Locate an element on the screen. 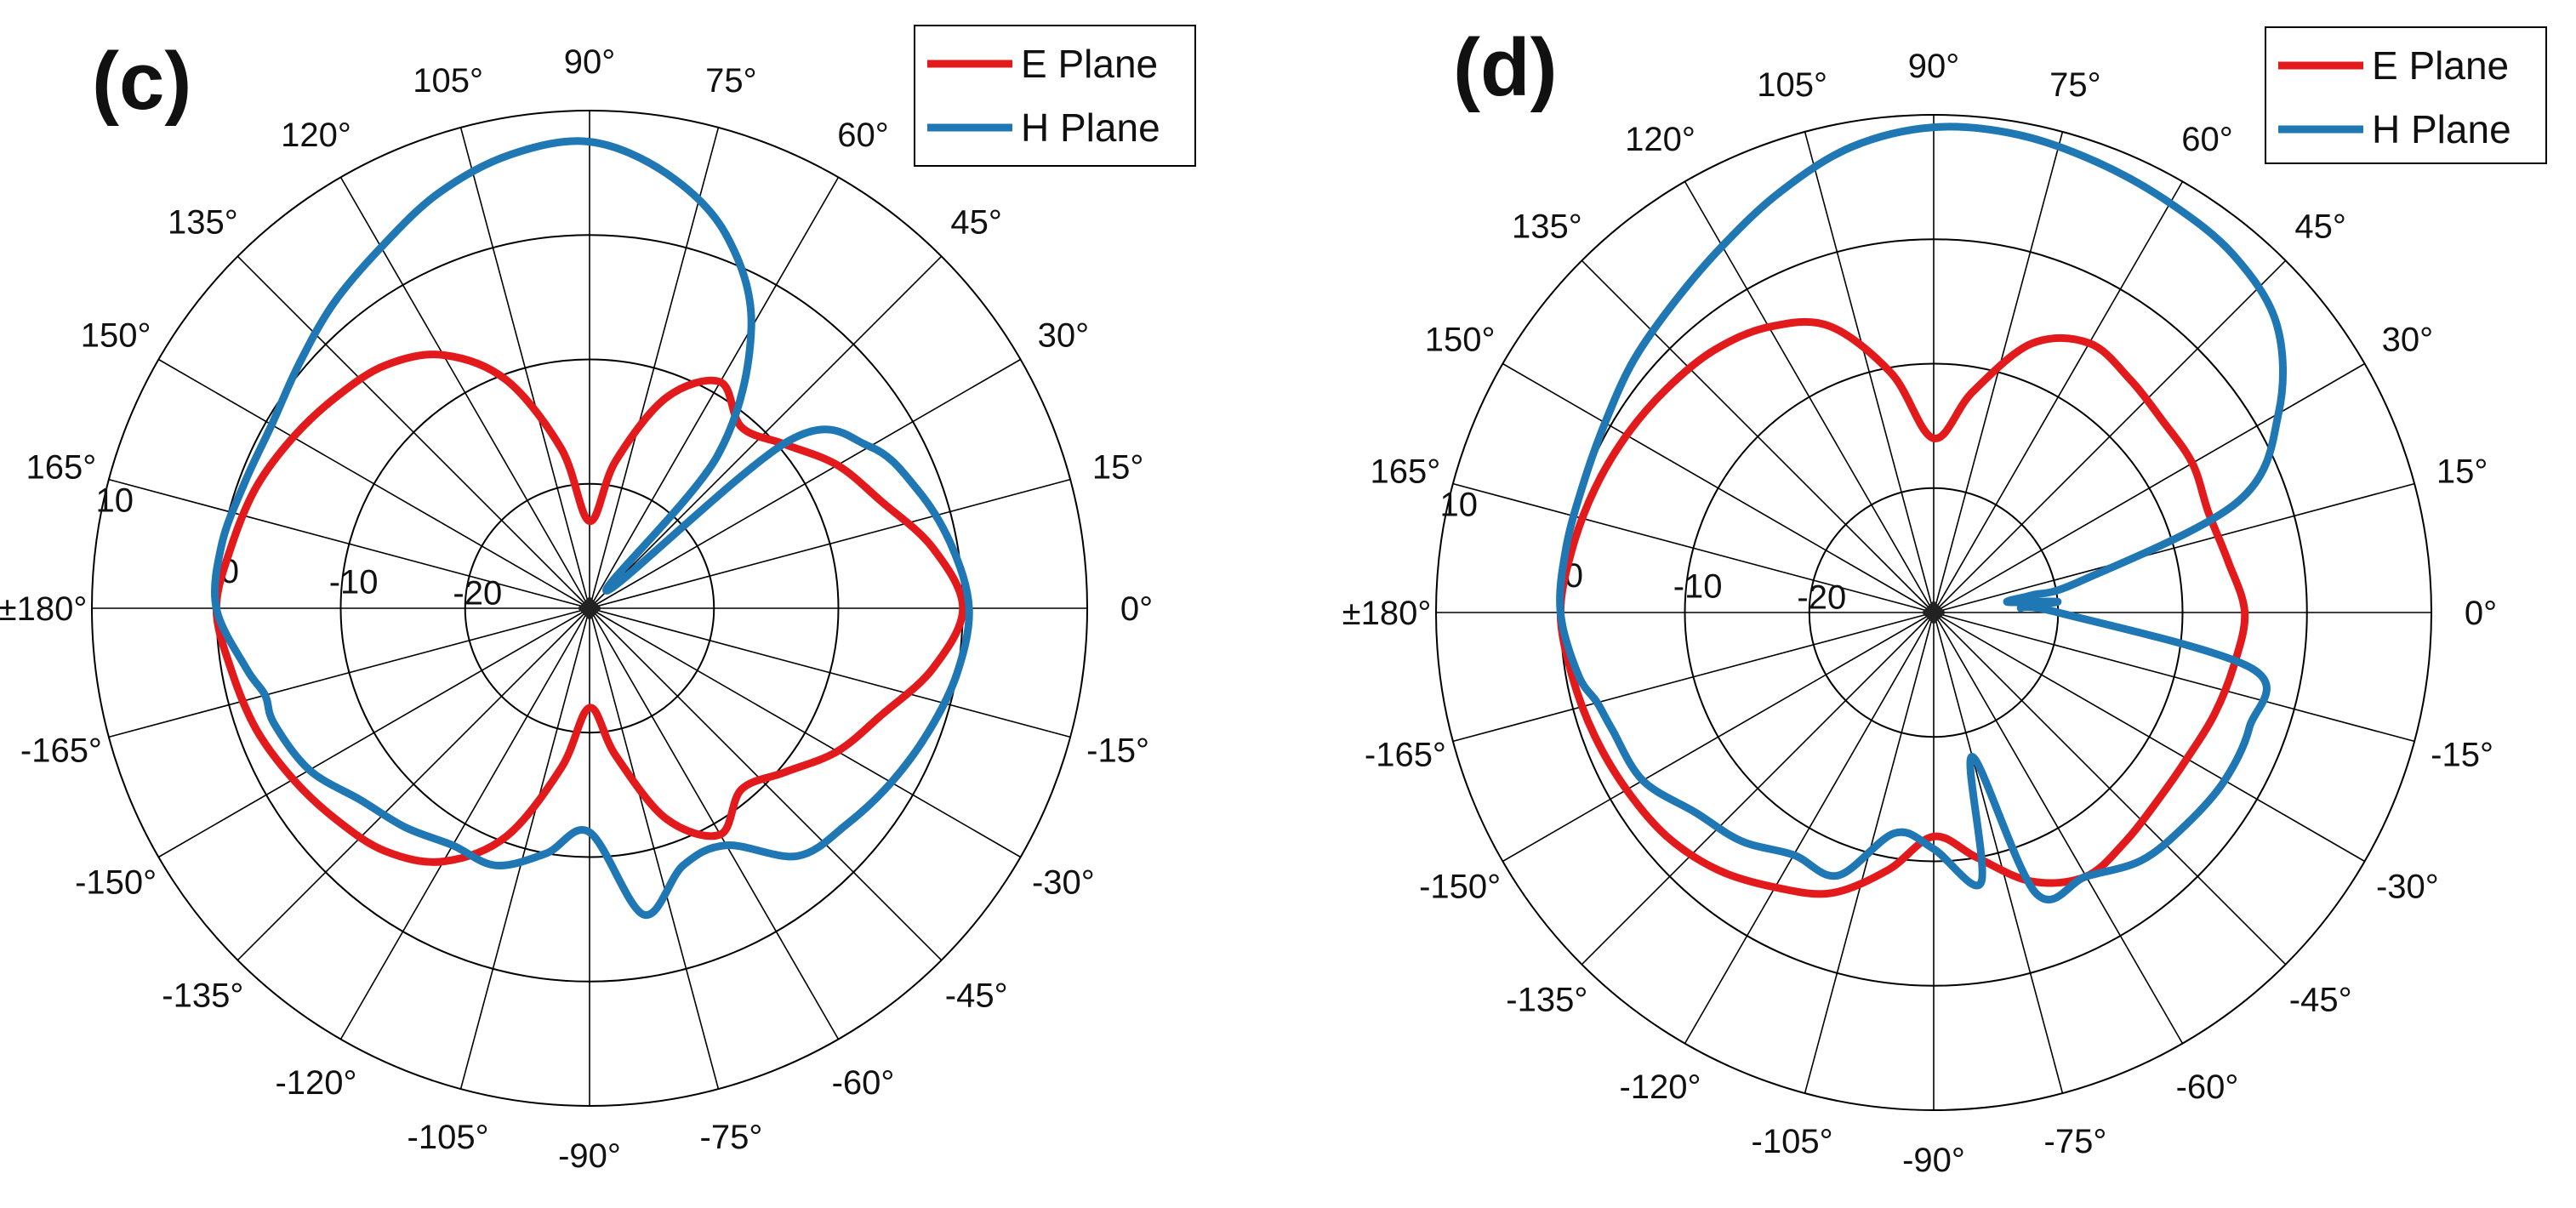 The image size is (2576, 1208). panel-label: (d) is located at coordinates (1505, 67).